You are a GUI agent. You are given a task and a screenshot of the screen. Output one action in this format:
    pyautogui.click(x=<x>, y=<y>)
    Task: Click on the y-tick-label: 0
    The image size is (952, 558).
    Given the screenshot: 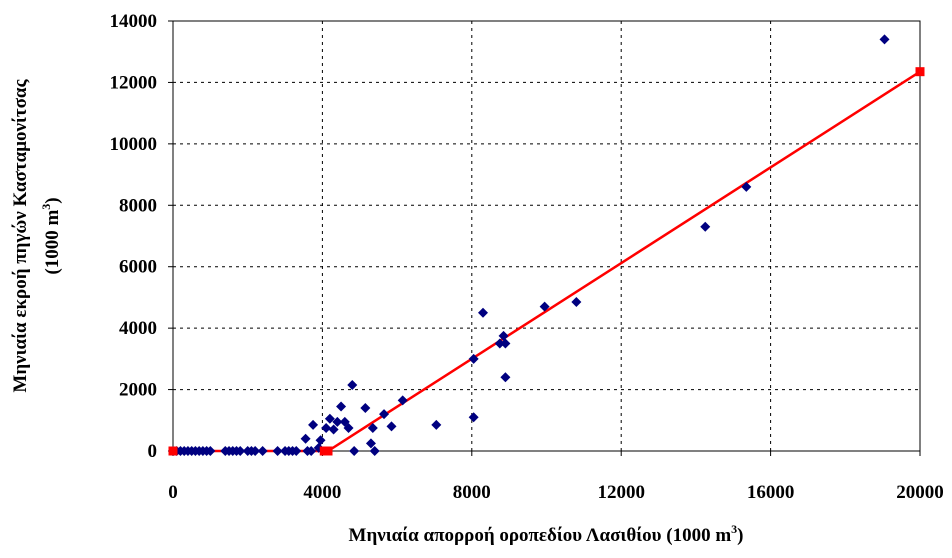 What is the action you would take?
    pyautogui.click(x=153, y=451)
    